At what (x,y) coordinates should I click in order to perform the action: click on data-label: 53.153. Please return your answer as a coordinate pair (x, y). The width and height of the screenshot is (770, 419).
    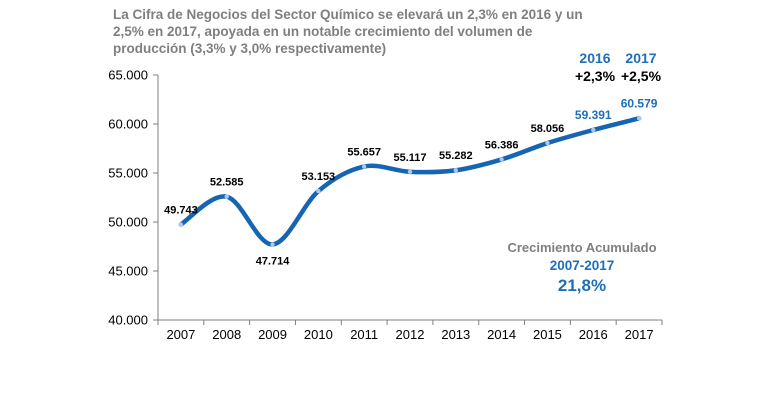
    Looking at the image, I should click on (319, 177).